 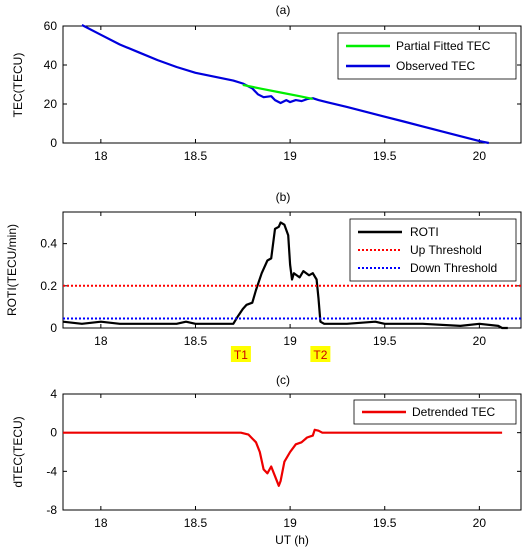 I want to click on y-tick-label: 0.2, so click(x=48, y=286).